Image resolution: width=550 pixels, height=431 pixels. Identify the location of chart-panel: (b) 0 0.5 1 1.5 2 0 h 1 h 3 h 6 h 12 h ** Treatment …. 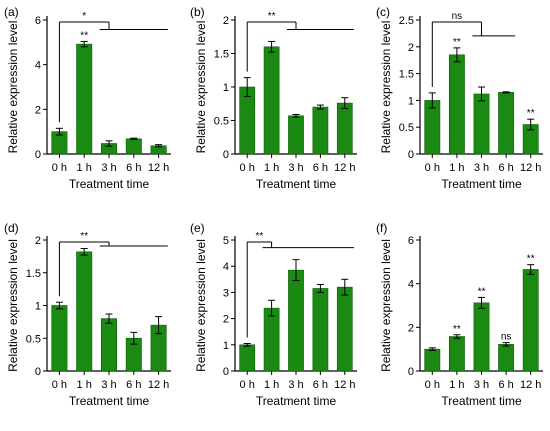
(273, 98).